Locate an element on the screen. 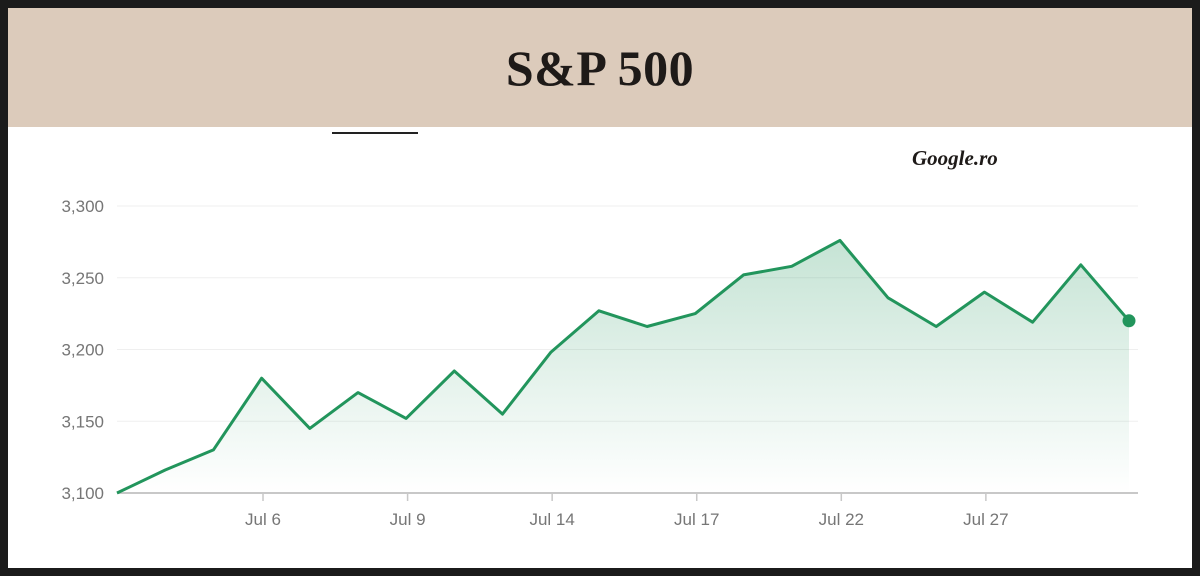 The image size is (1200, 576). x-tick-label: Jul 9 is located at coordinates (408, 519).